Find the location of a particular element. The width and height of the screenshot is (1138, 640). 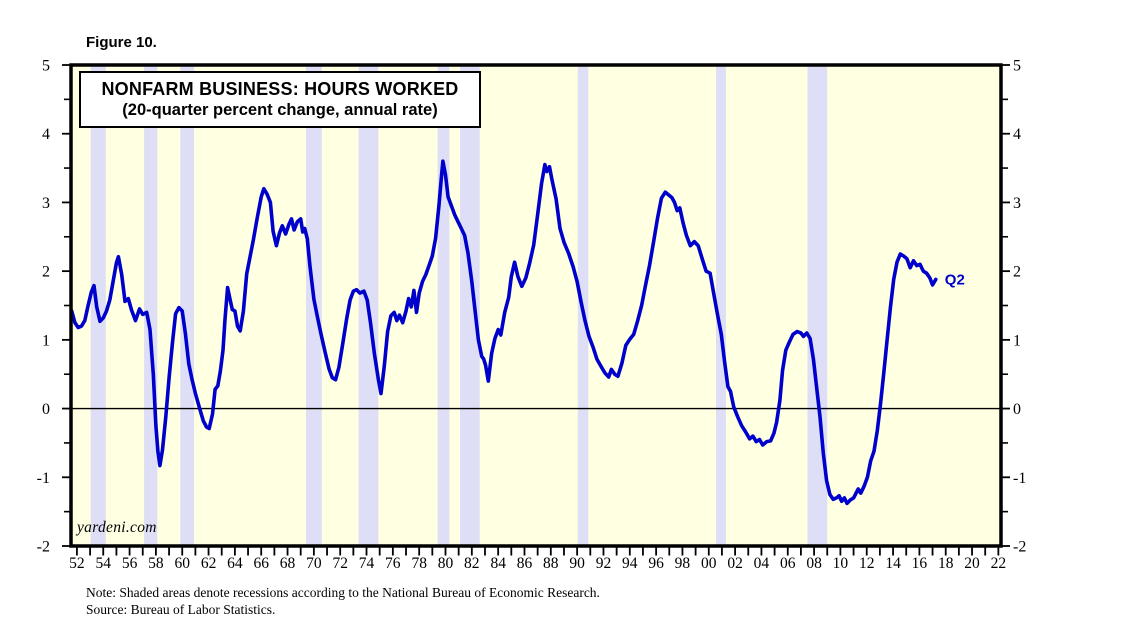

x-axis-tick-label: 58 is located at coordinates (156, 563).